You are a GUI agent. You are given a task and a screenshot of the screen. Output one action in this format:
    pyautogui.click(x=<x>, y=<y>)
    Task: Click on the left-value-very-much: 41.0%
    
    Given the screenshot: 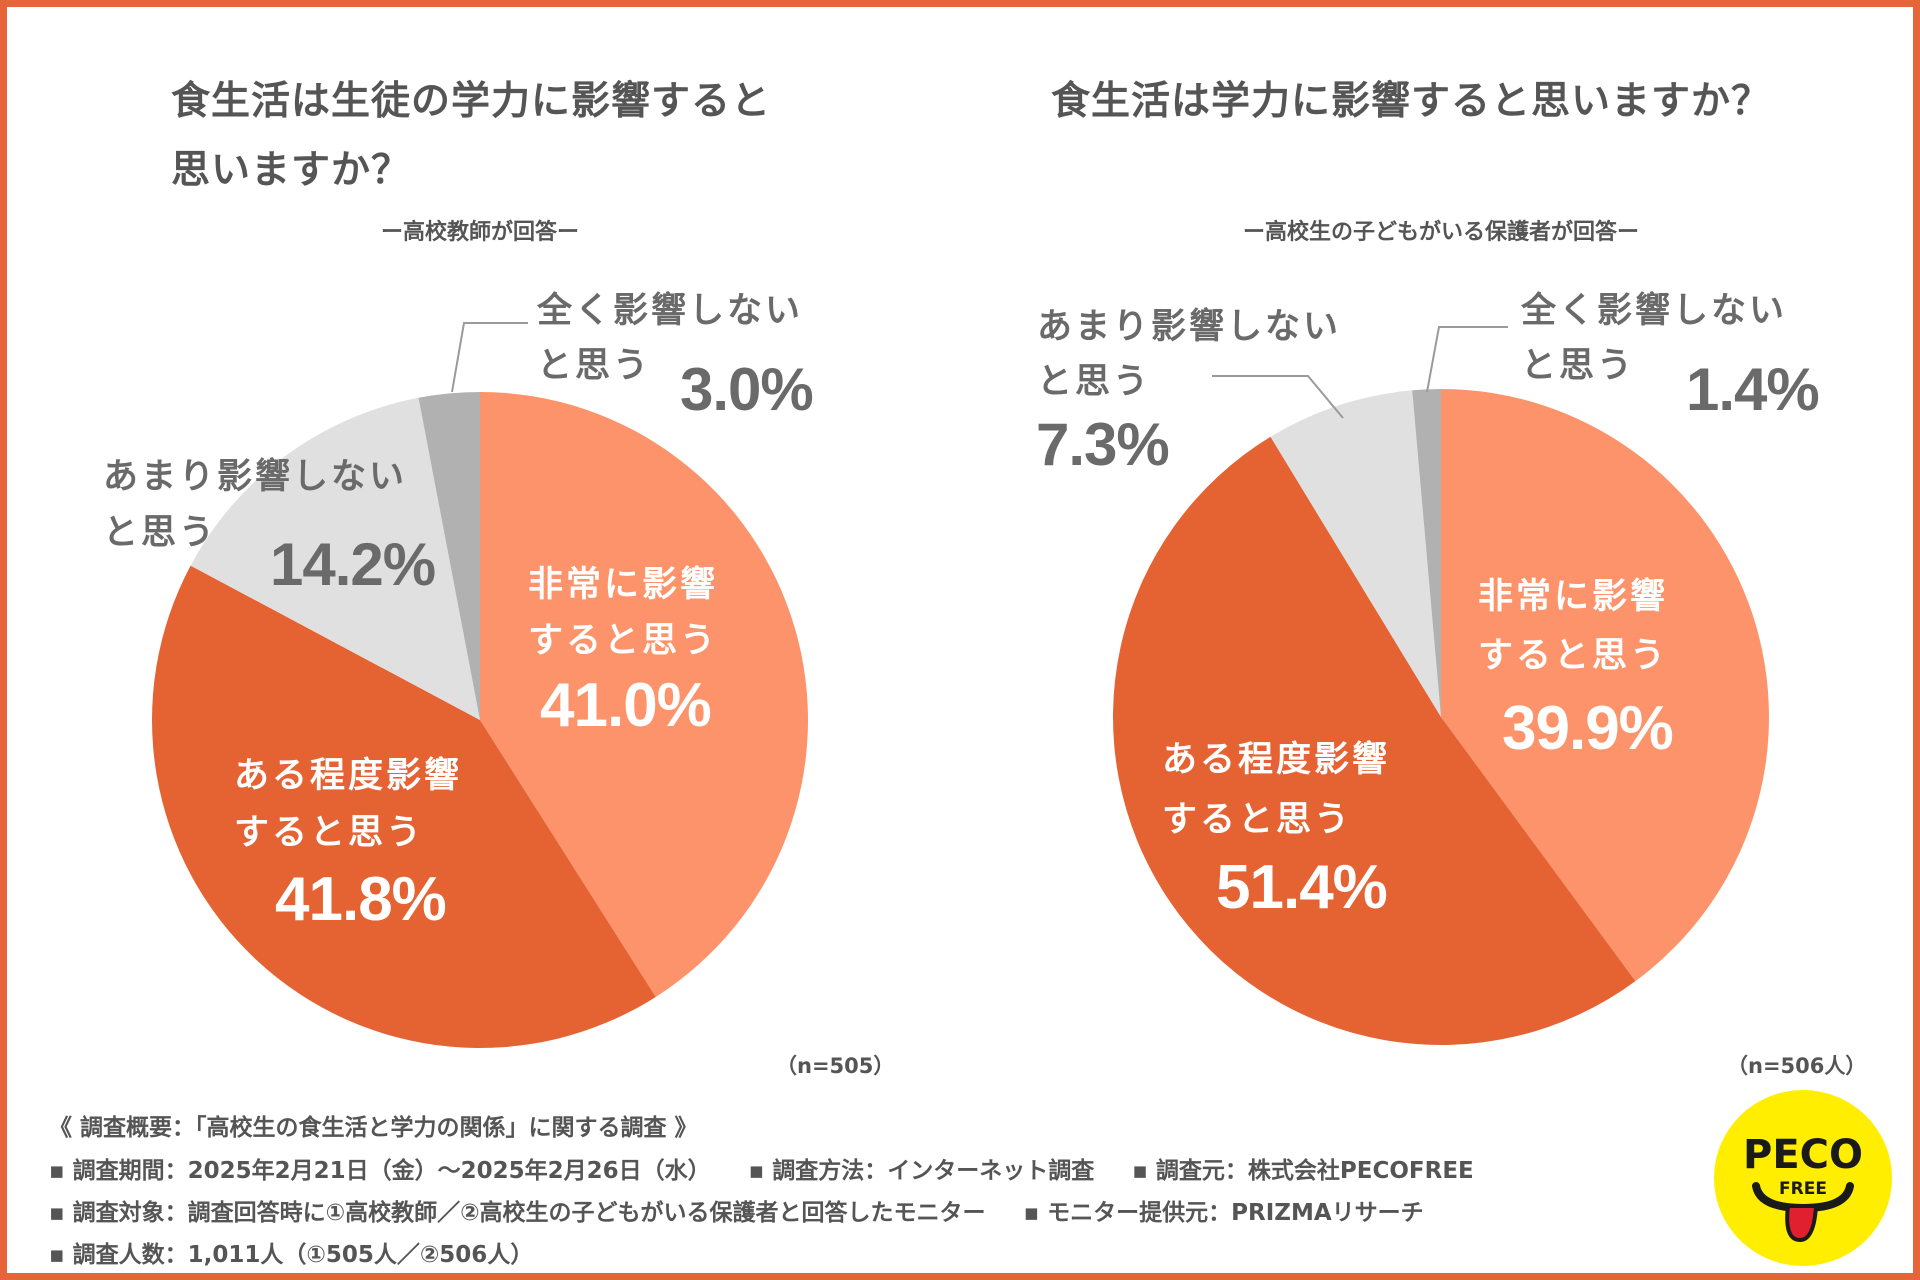 What is the action you would take?
    pyautogui.click(x=626, y=705)
    